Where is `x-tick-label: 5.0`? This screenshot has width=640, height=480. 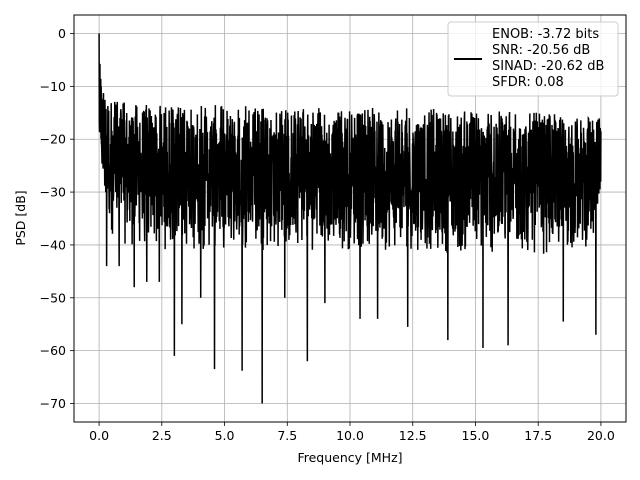 x-tick-label: 5.0 is located at coordinates (225, 435).